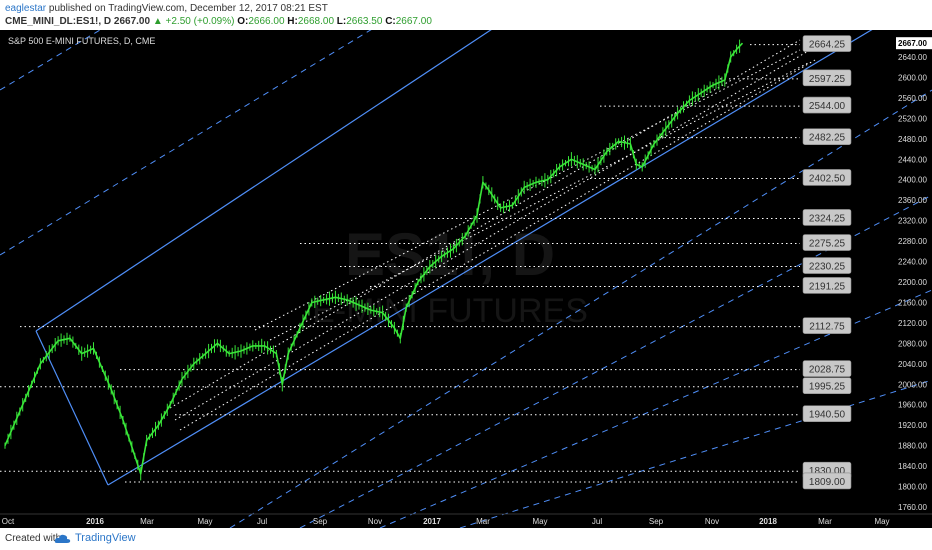 The image size is (932, 550). I want to click on open-value: 2666.00, so click(266, 21).